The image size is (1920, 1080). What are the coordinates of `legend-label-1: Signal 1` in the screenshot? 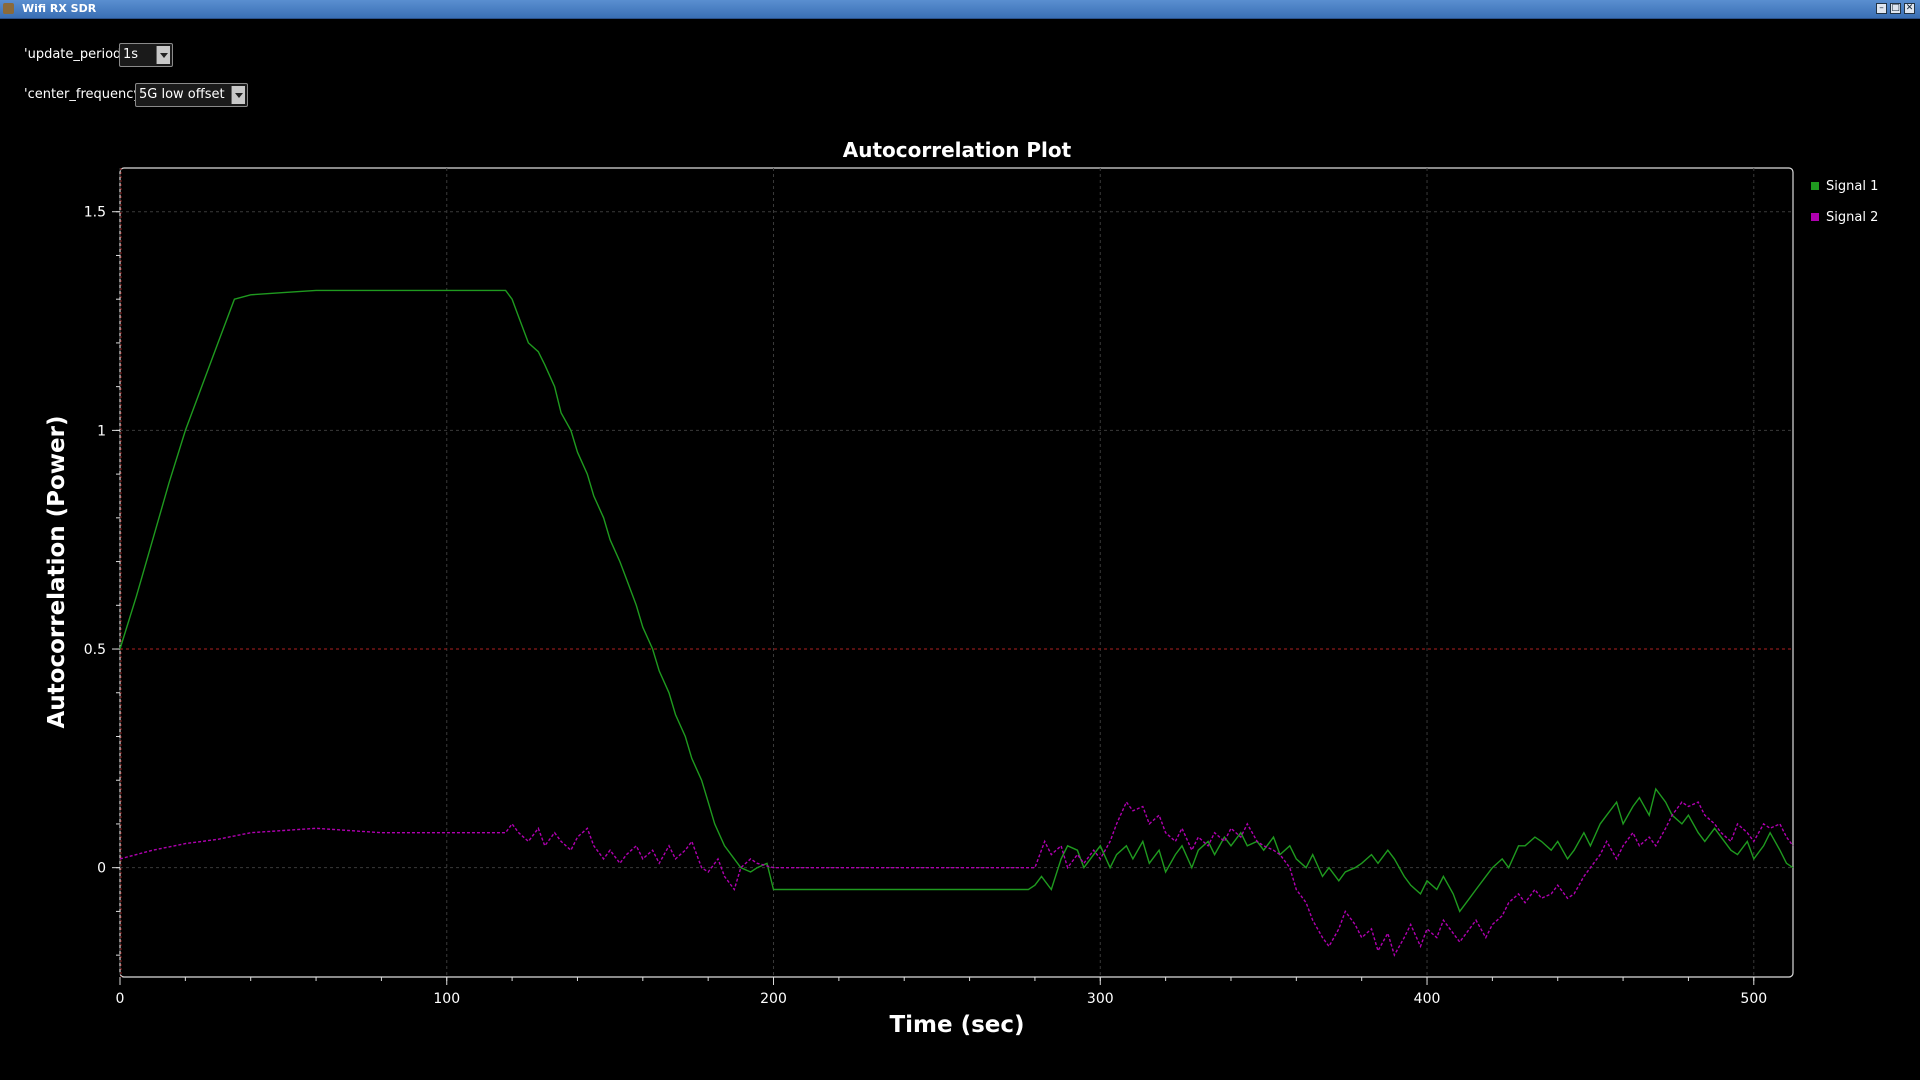 It's located at (1852, 186).